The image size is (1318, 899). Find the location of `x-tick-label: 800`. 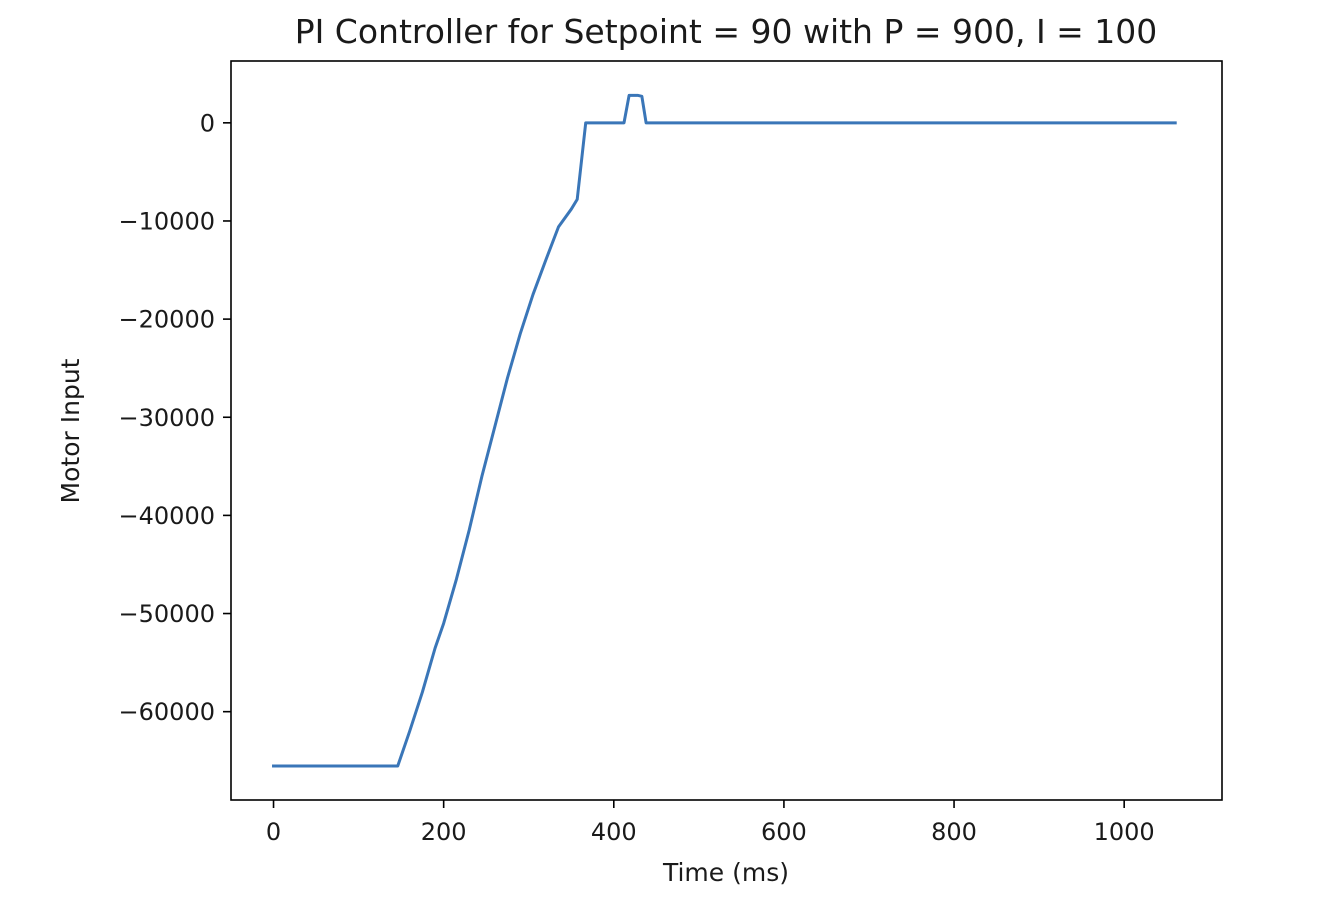

x-tick-label: 800 is located at coordinates (954, 832).